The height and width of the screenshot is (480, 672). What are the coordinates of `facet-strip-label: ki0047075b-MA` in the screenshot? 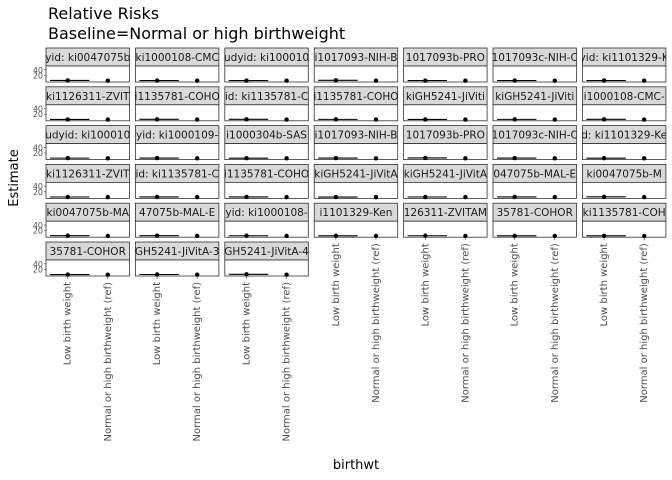 It's located at (88, 213).